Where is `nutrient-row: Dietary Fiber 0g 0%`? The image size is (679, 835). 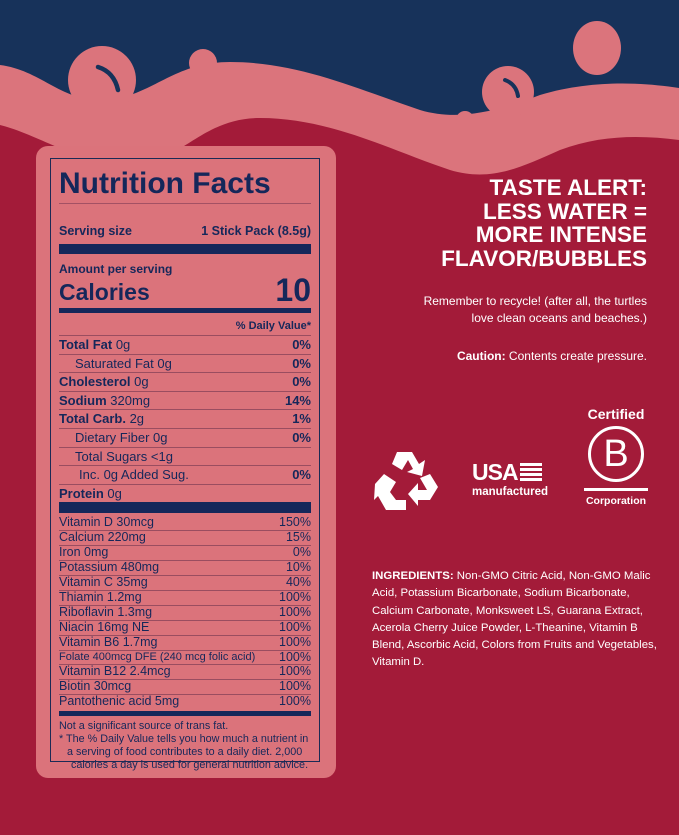 nutrient-row: Dietary Fiber 0g 0% is located at coordinates (185, 438).